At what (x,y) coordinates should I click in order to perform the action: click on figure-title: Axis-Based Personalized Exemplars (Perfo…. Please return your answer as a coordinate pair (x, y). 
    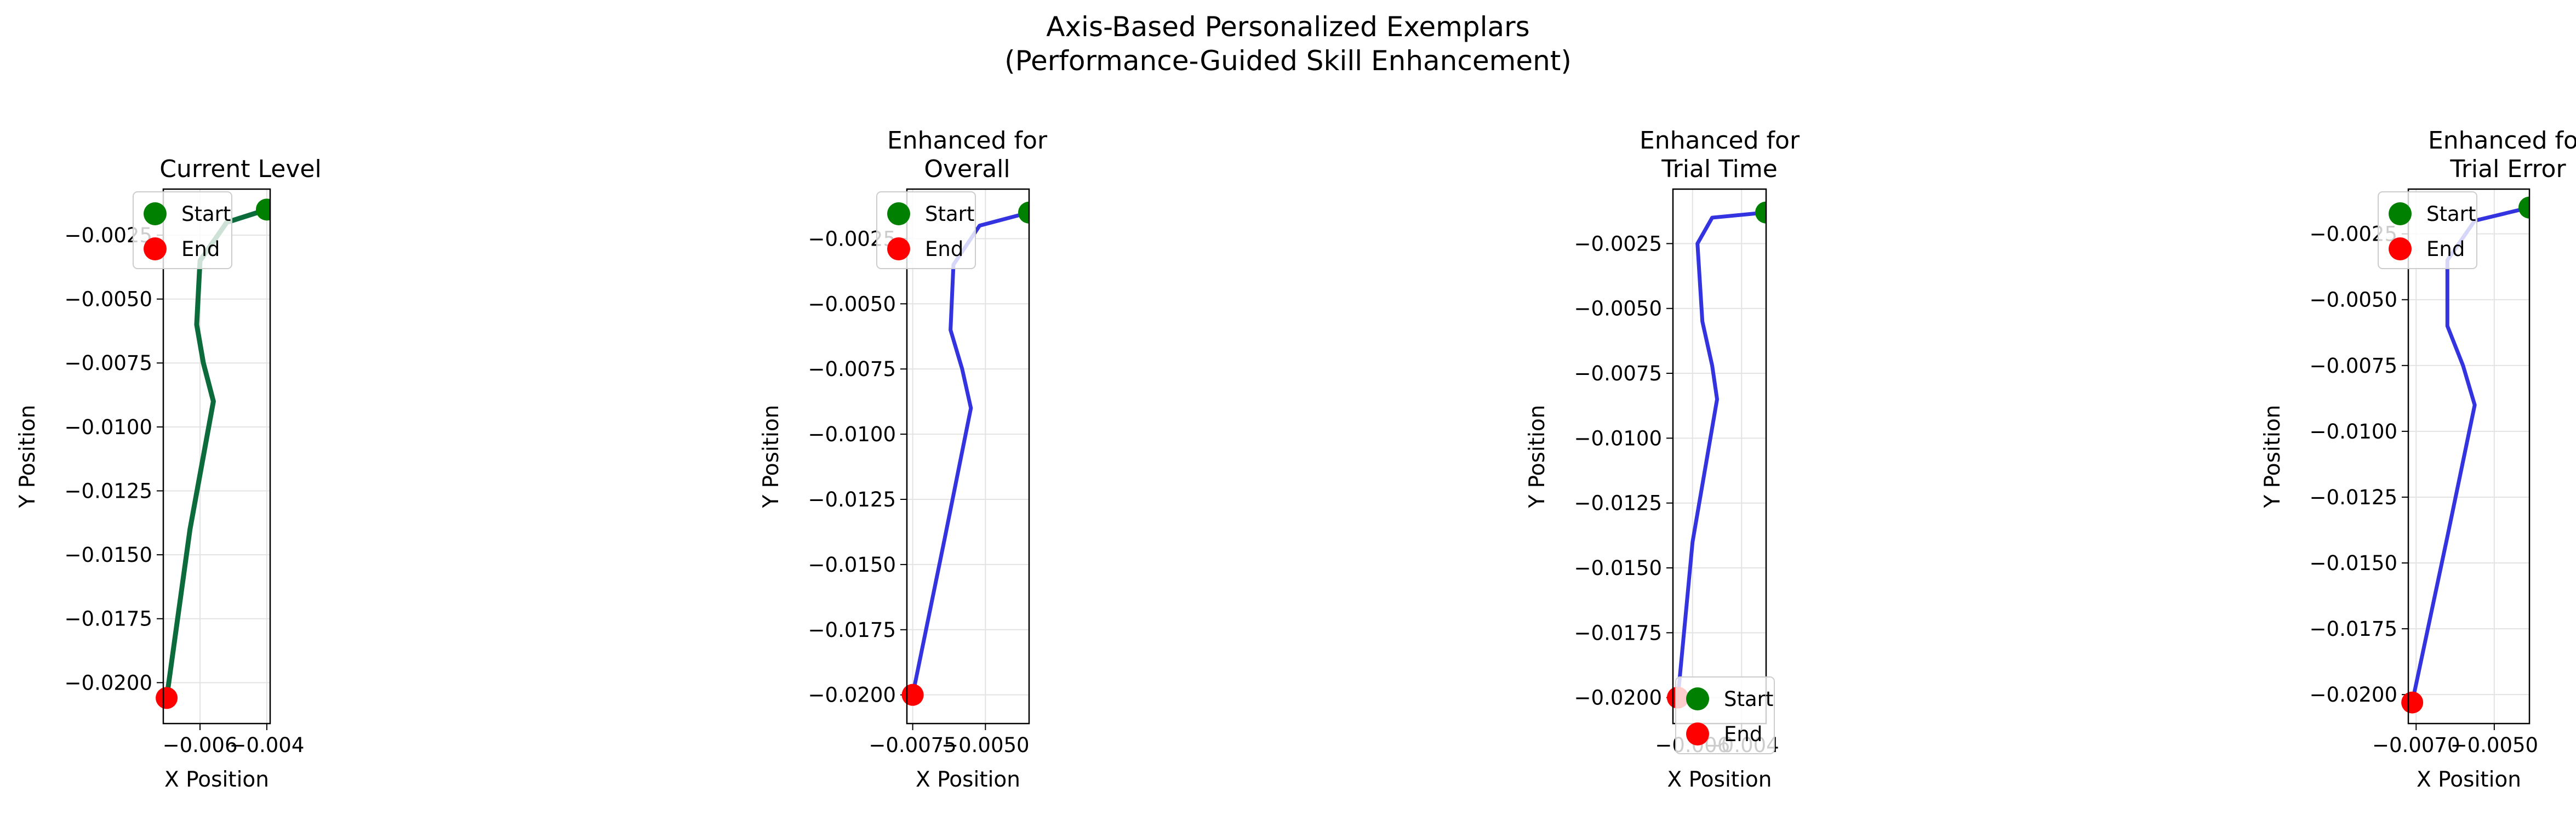
    Looking at the image, I should click on (1288, 44).